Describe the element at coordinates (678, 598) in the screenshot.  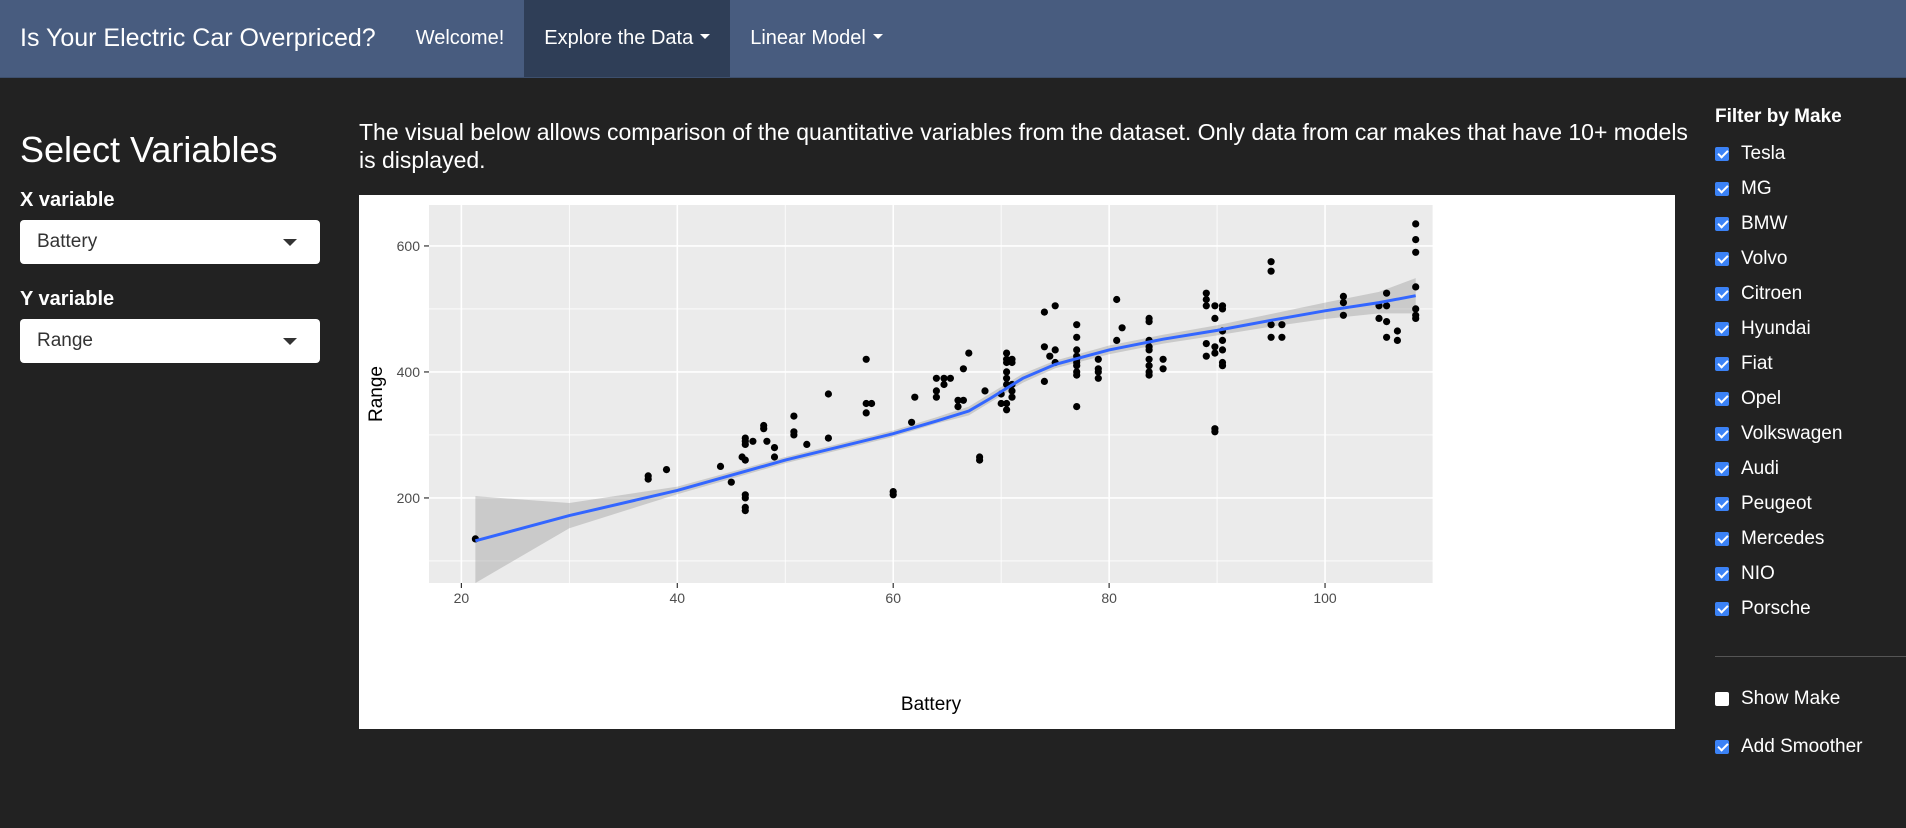
I see `x-tick-label: 40` at that location.